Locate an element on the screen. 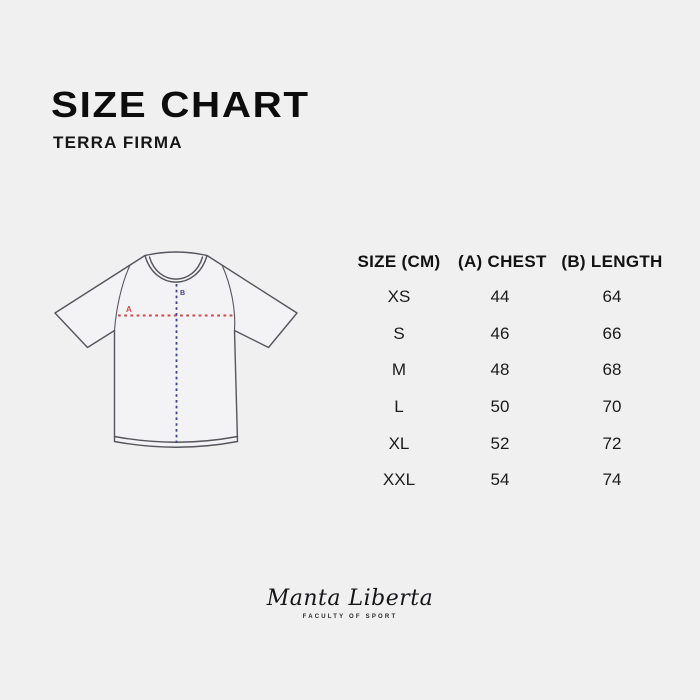 The height and width of the screenshot is (700, 700). size-cell: M is located at coordinates (399, 370).